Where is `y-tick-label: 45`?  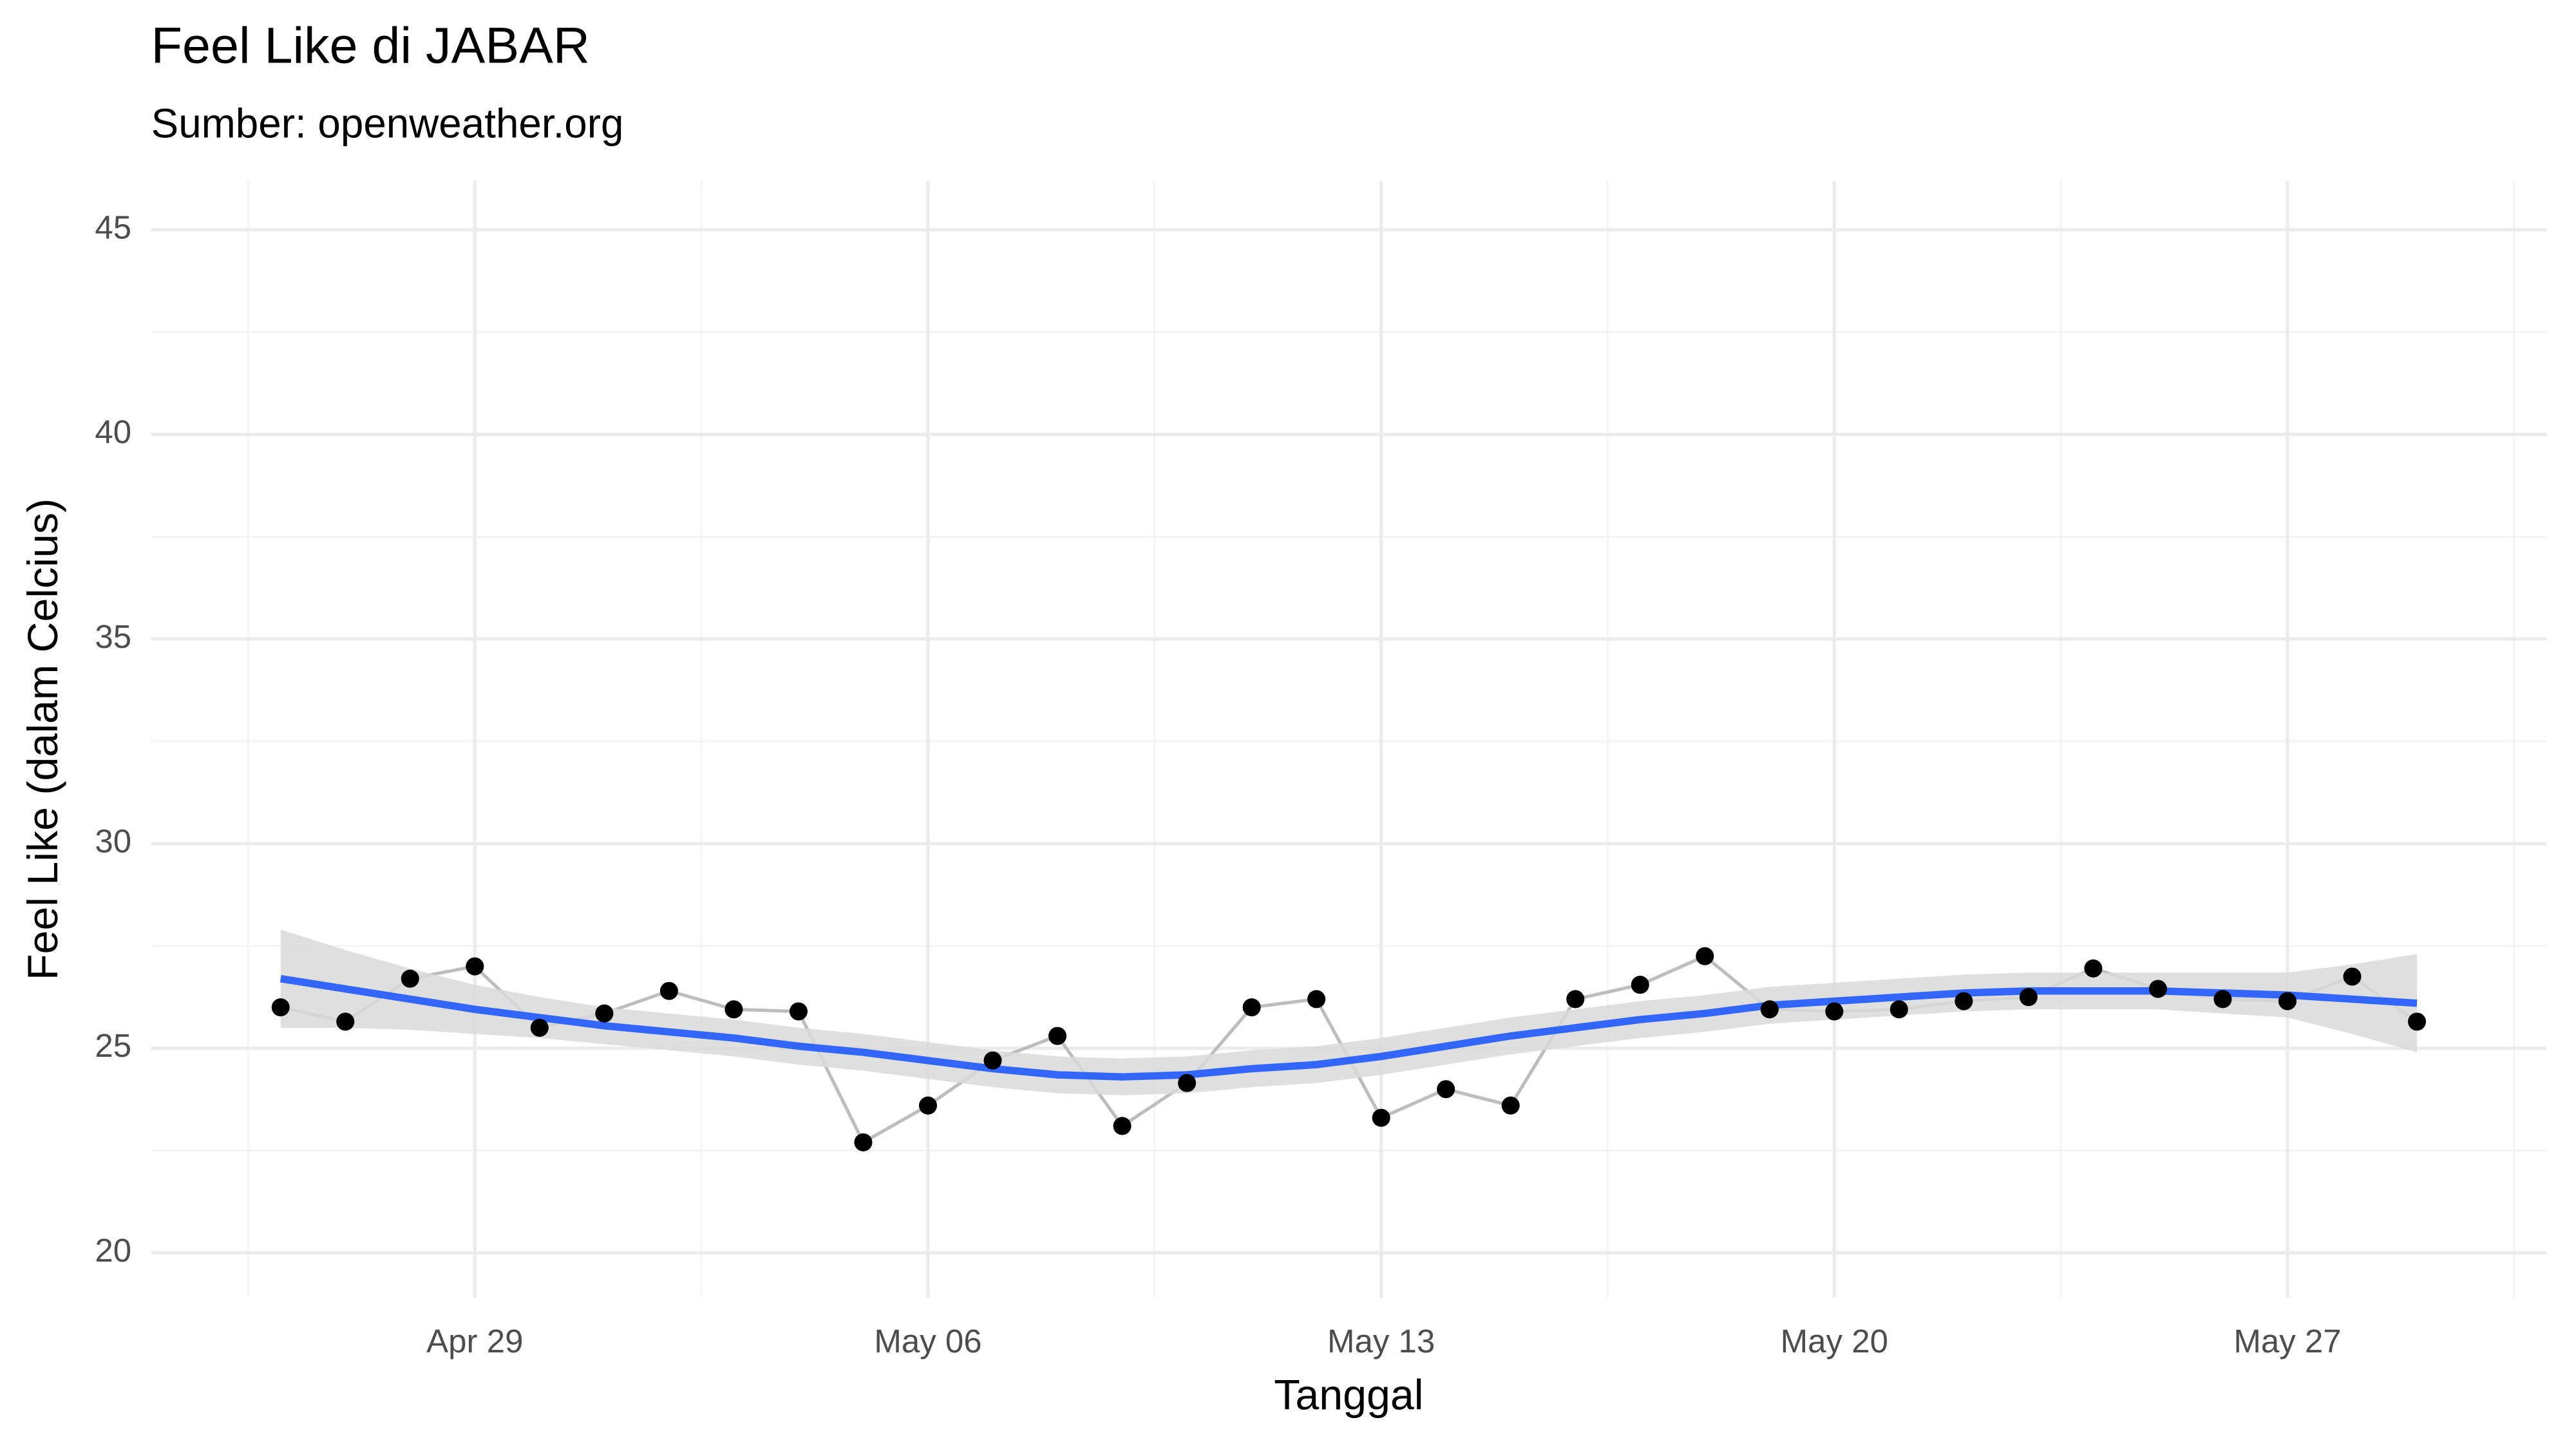 y-tick-label: 45 is located at coordinates (113, 227).